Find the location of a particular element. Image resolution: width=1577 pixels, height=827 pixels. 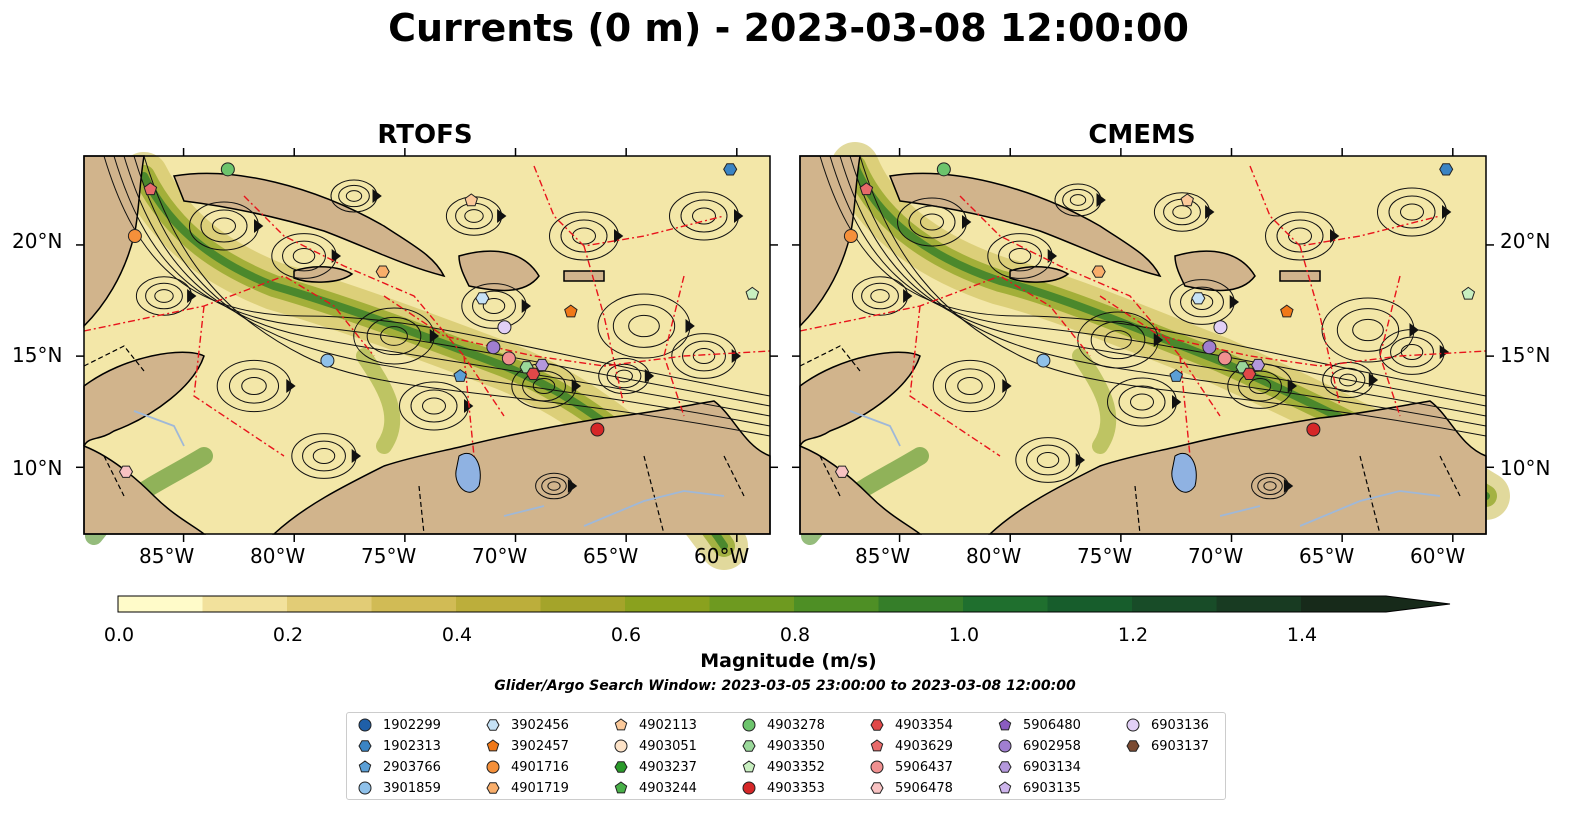

legend-item: 4903353 is located at coordinates (783, 788).